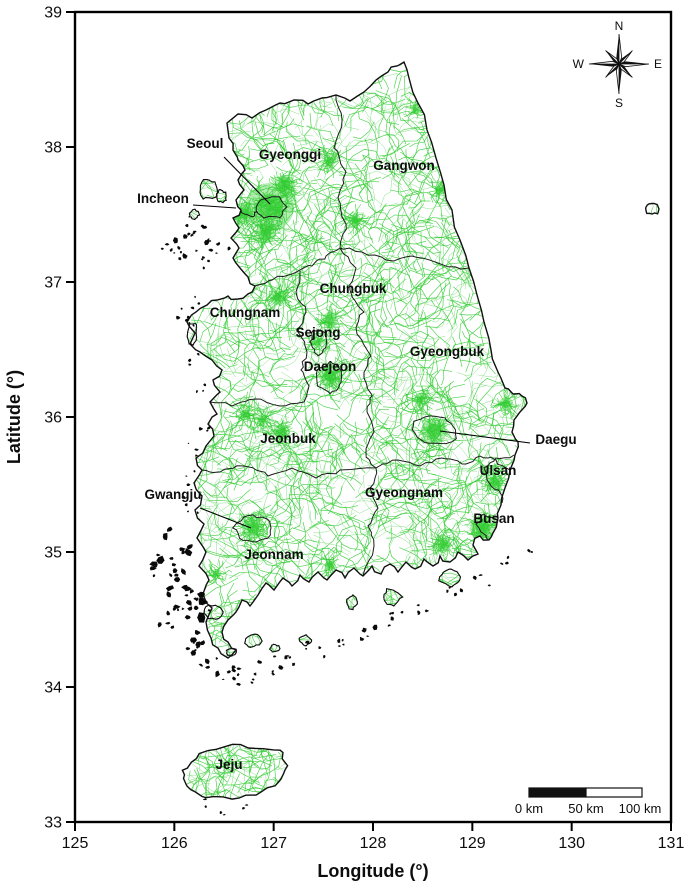 The image size is (685, 889). I want to click on region-label-daegu: Daegu, so click(555, 439).